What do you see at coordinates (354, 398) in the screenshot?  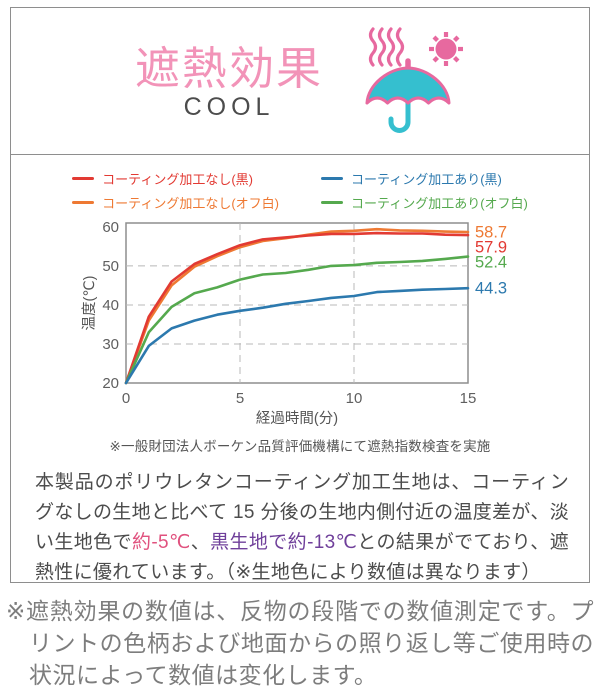 I see `svg-text: 10` at bounding box center [354, 398].